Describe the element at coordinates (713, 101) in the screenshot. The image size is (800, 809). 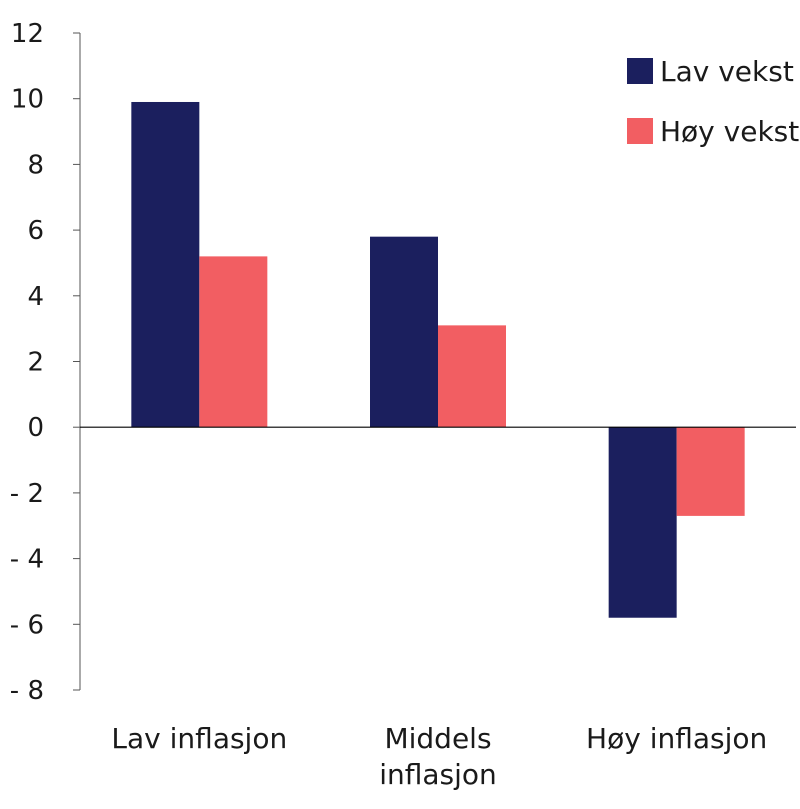
I see `legend: Lav vekst Høy vekst` at that location.